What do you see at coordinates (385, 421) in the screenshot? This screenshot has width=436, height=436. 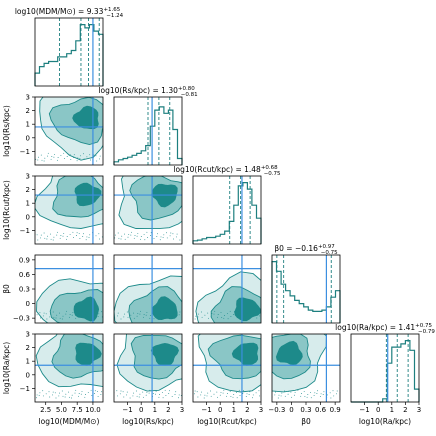 I see `x-axis-label: log10(Ra/kpc)` at bounding box center [385, 421].